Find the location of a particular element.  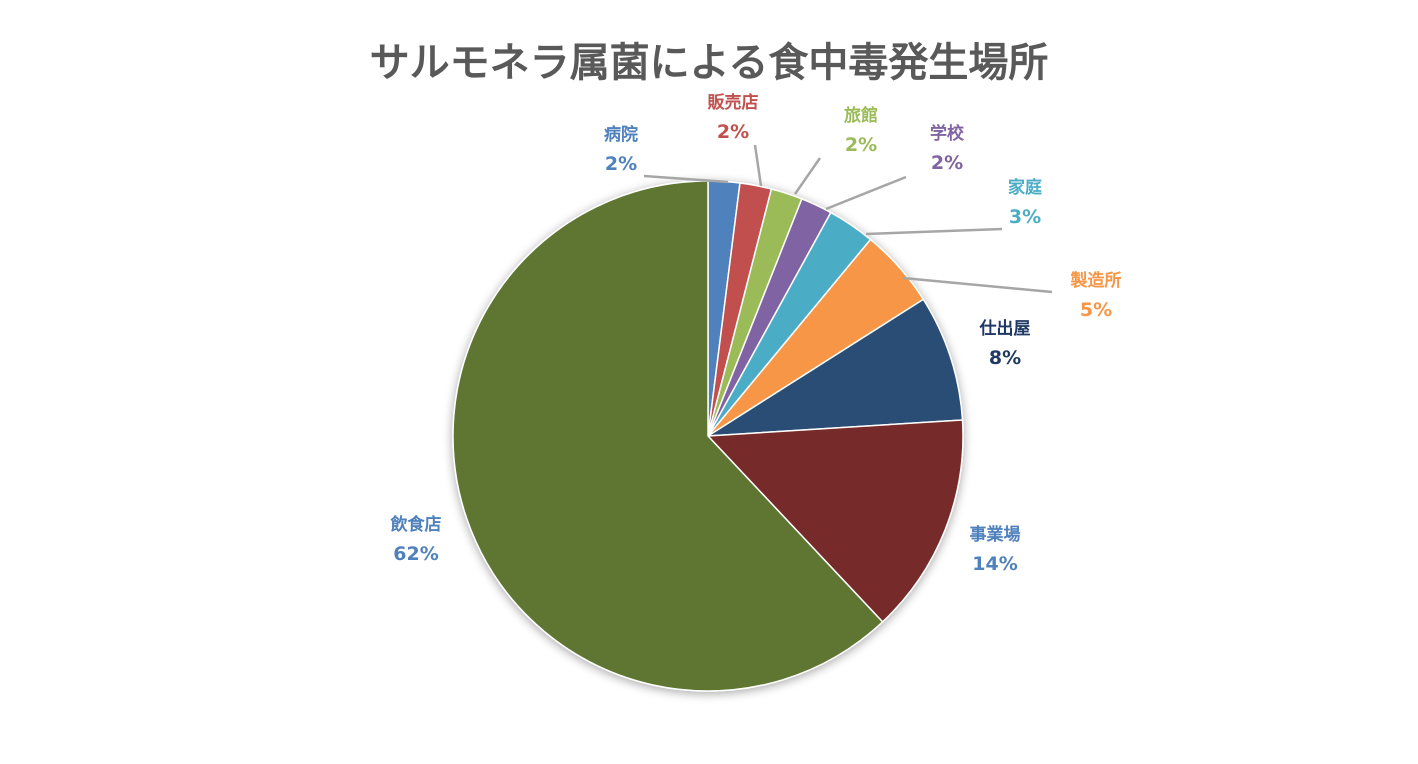

slice-label-value-2: 2% is located at coordinates (733, 132).